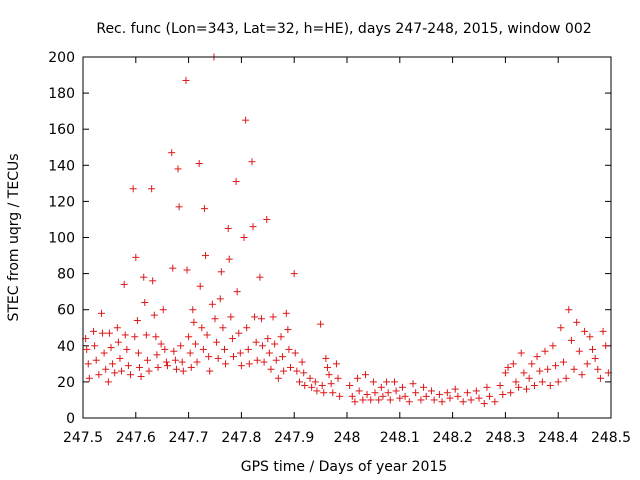 The image size is (640, 480). Describe the element at coordinates (14, 237) in the screenshot. I see `y-axis-label: STEC from uqrg / TECUs` at that location.